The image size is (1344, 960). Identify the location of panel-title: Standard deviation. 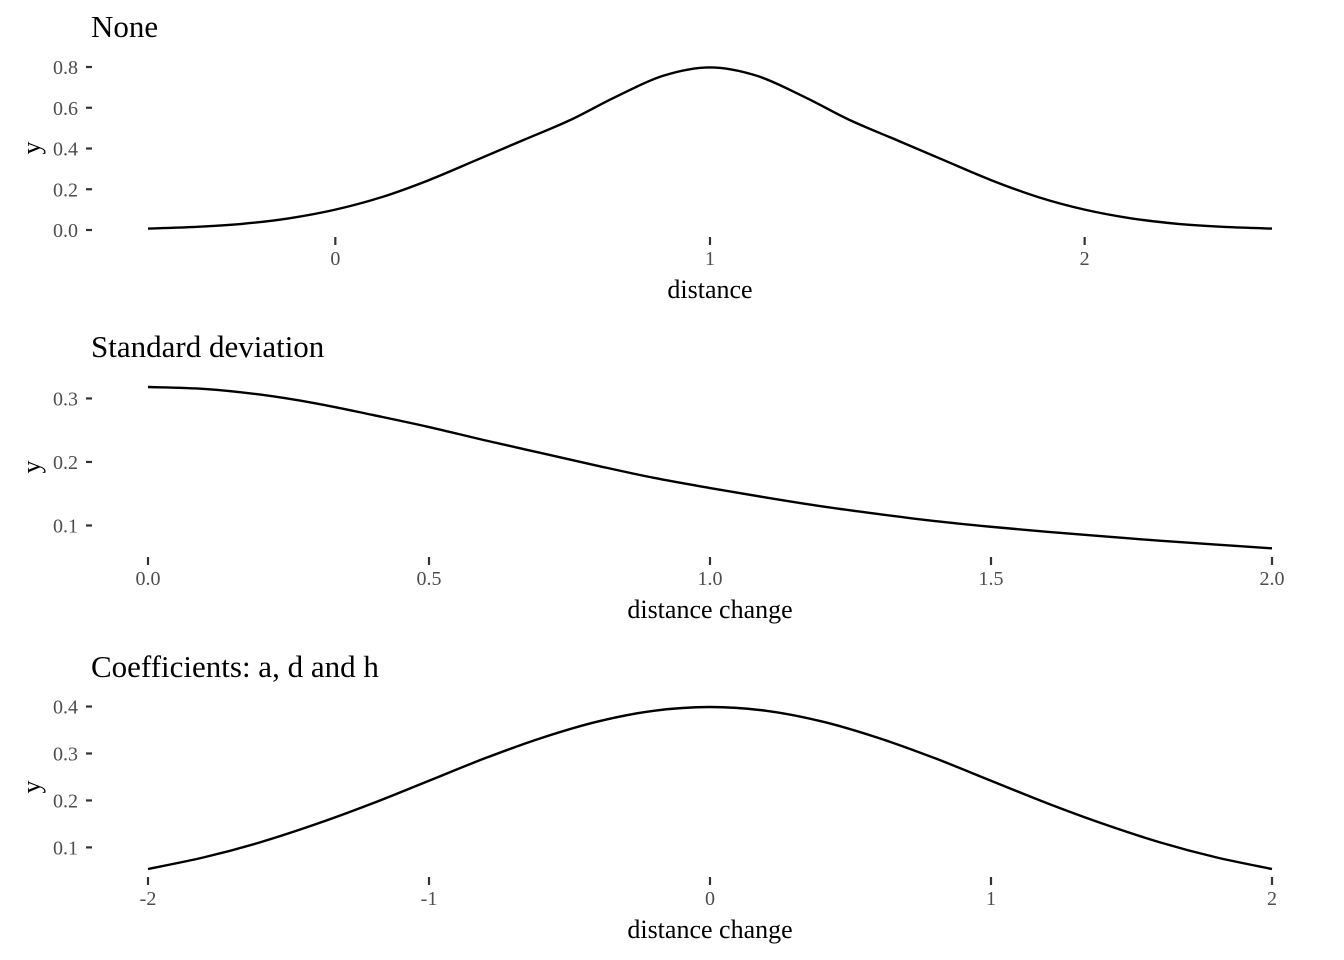
(208, 346).